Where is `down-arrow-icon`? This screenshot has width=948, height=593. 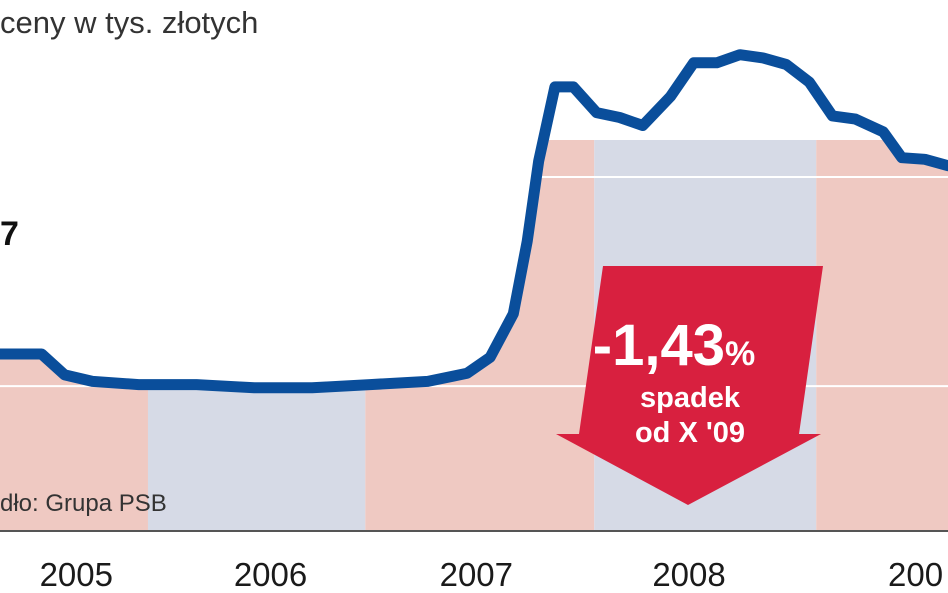 down-arrow-icon is located at coordinates (689, 385).